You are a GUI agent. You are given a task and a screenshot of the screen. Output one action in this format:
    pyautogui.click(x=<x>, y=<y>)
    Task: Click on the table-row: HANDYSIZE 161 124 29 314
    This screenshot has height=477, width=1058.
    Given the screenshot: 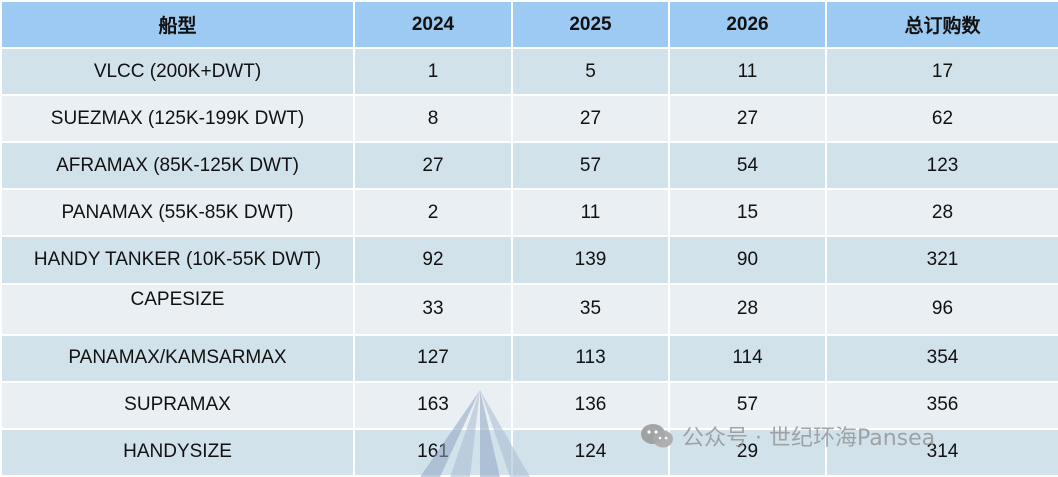 What is the action you would take?
    pyautogui.click(x=529, y=452)
    